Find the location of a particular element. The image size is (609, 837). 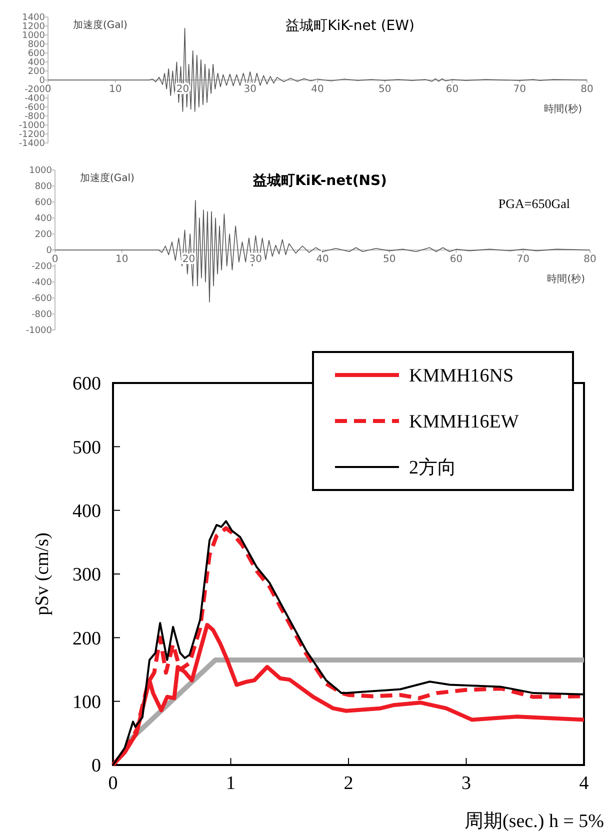

x-tick-label: 30 is located at coordinates (250, 89).